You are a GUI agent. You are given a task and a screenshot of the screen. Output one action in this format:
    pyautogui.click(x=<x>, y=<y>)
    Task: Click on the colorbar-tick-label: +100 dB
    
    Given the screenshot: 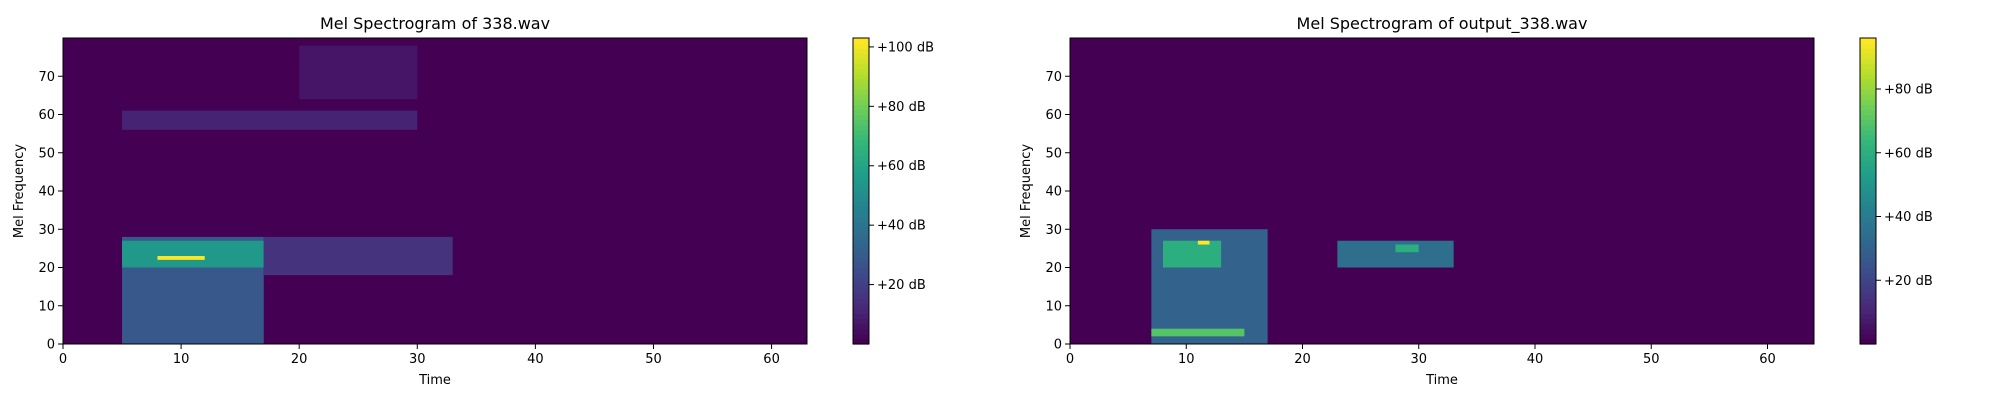 What is the action you would take?
    pyautogui.click(x=905, y=47)
    